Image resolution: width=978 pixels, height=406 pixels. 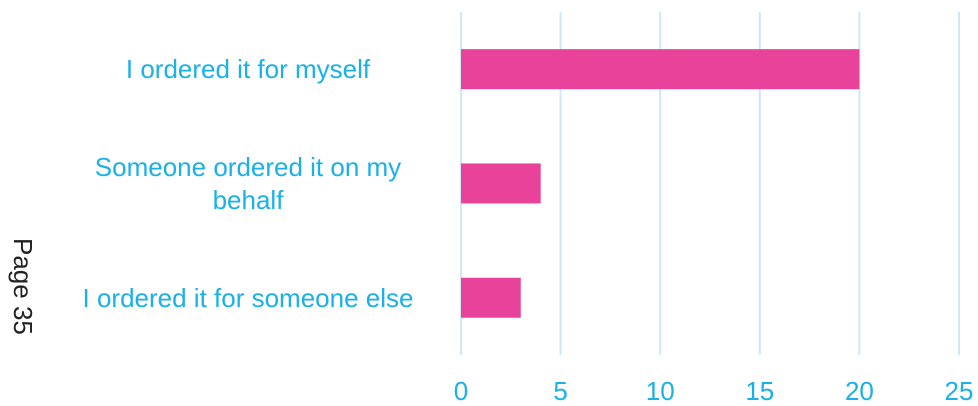 I want to click on category-label-1: I ordered it for myself, so click(x=248, y=69).